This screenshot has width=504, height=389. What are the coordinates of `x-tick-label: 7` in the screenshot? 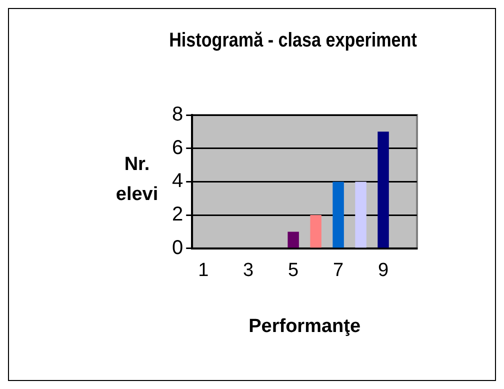 It's located at (338, 271).